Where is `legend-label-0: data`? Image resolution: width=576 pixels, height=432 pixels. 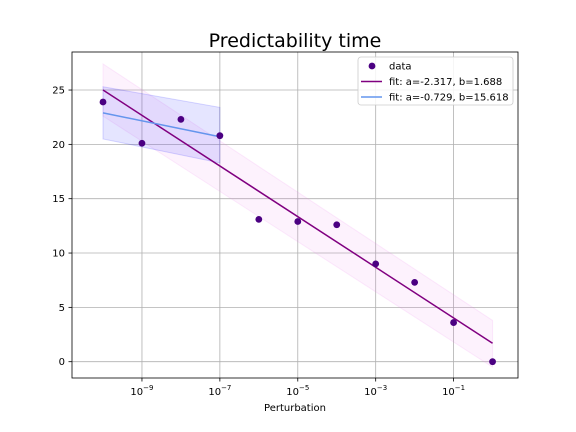 legend-label-0: data is located at coordinates (400, 67).